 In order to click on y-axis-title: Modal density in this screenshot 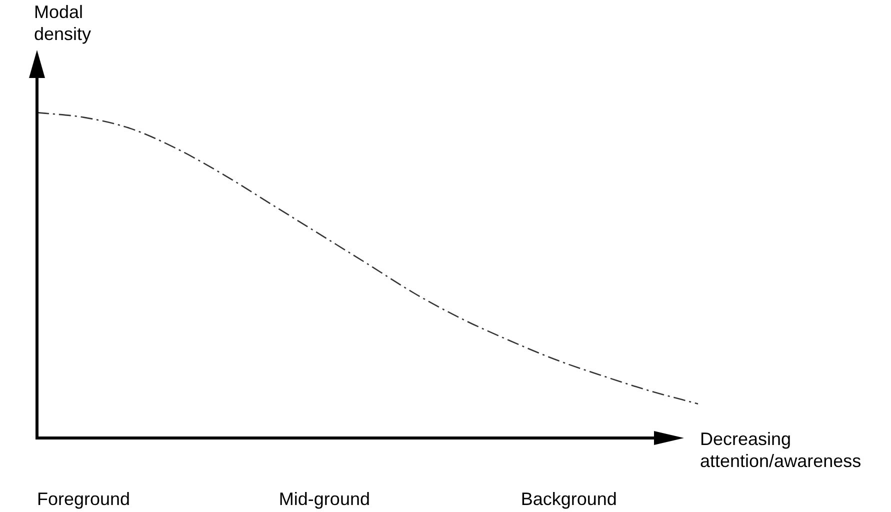, I will do `click(63, 23)`.